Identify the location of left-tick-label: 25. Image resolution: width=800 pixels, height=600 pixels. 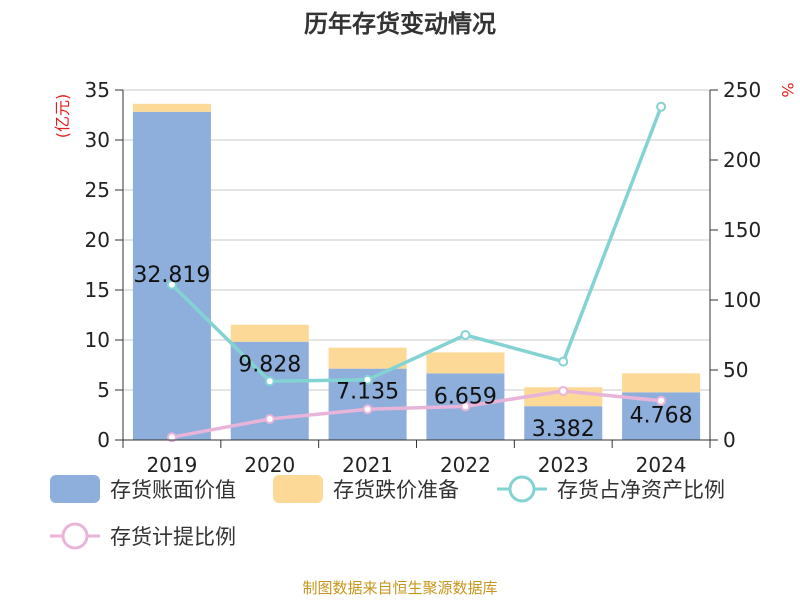
(97, 190).